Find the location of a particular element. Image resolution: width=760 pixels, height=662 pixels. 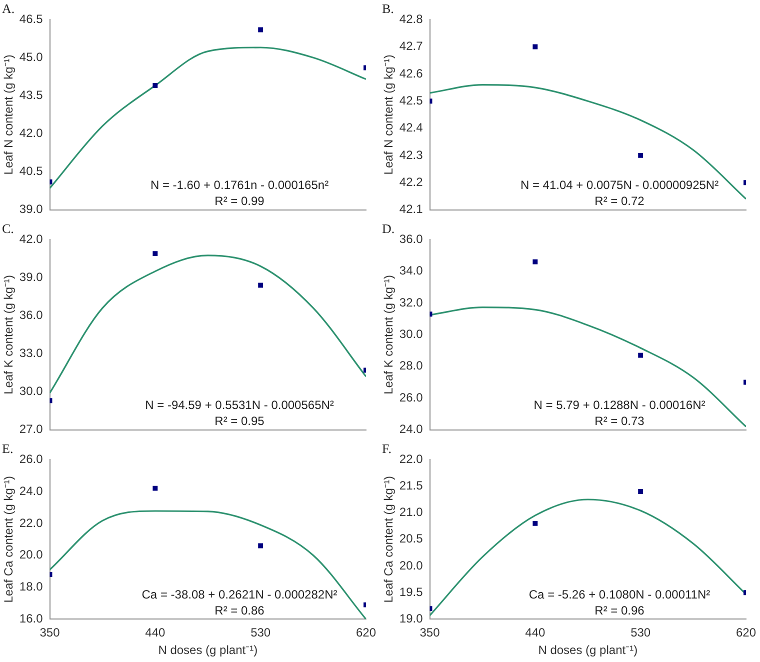

y-tick-label: 28.0 is located at coordinates (411, 365).